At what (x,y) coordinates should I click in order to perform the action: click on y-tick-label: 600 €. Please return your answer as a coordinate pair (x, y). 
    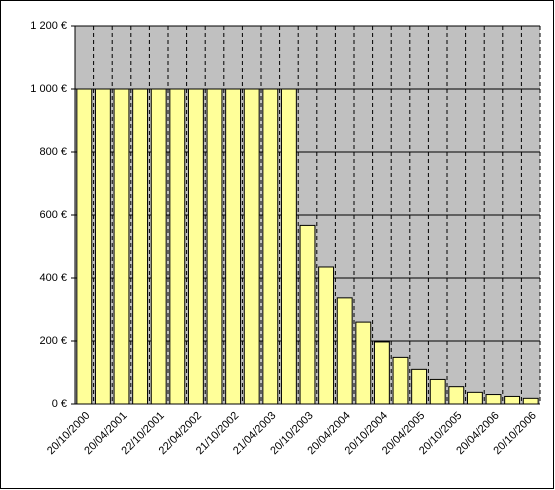
    Looking at the image, I should click on (53, 215).